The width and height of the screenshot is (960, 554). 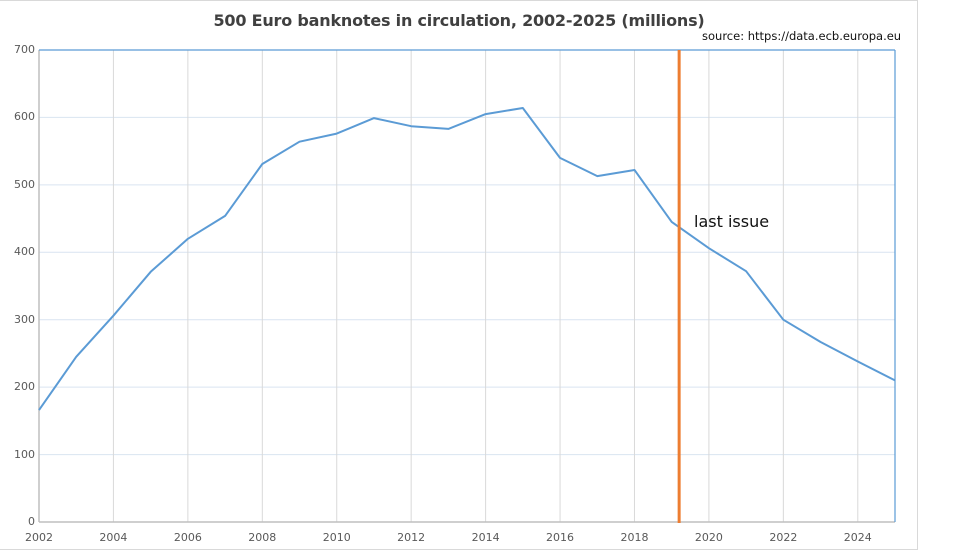 What do you see at coordinates (24, 252) in the screenshot?
I see `y-tick-label: 400` at bounding box center [24, 252].